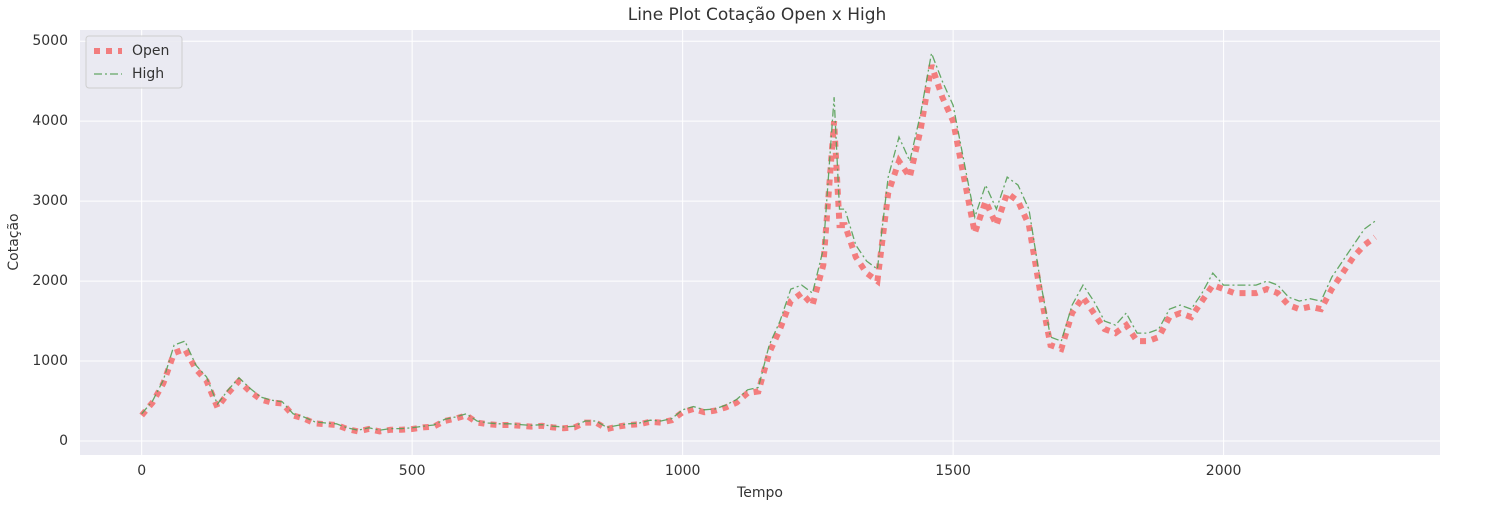 This screenshot has width=1488, height=505. What do you see at coordinates (14, 241) in the screenshot?
I see `y-axis-label: Cotação` at bounding box center [14, 241].